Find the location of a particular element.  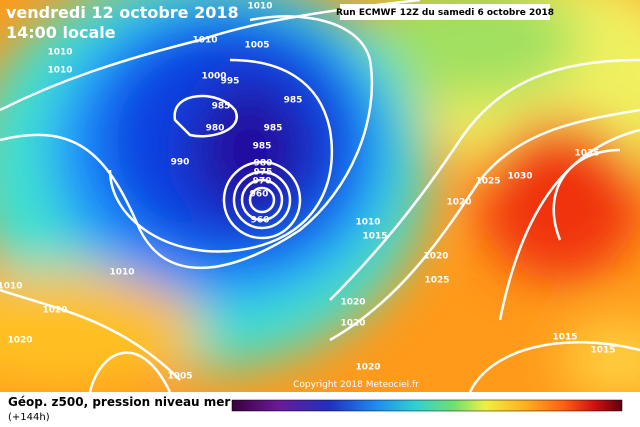

isobar-label: 990 is located at coordinates (180, 163).